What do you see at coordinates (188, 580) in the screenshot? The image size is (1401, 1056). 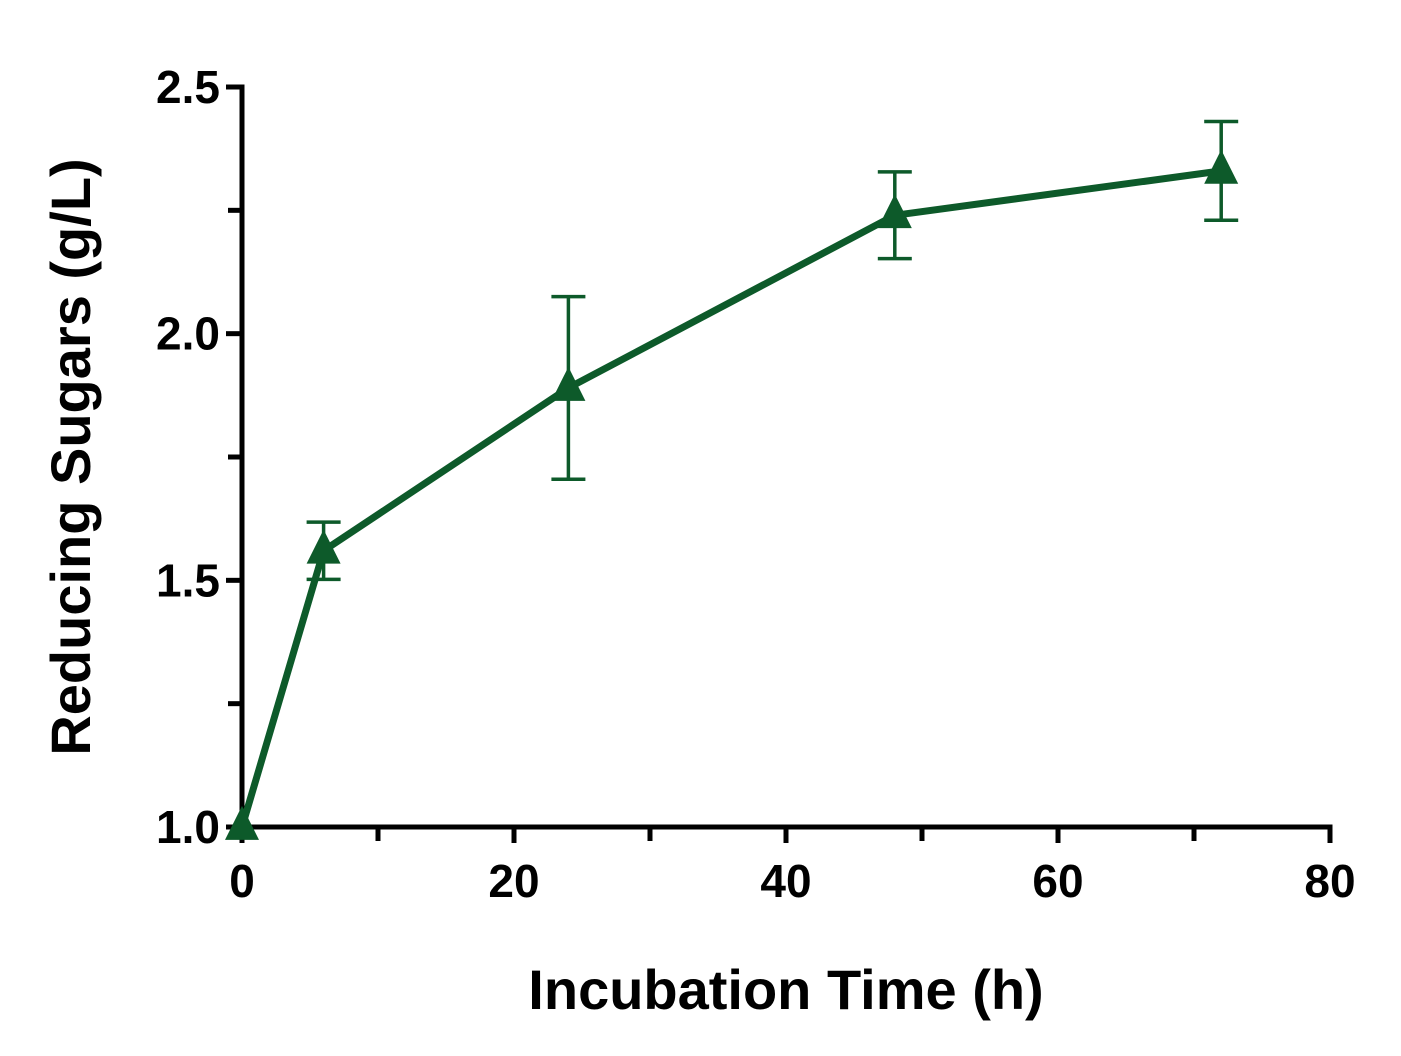 I see `y-tick-label: 1.5` at bounding box center [188, 580].